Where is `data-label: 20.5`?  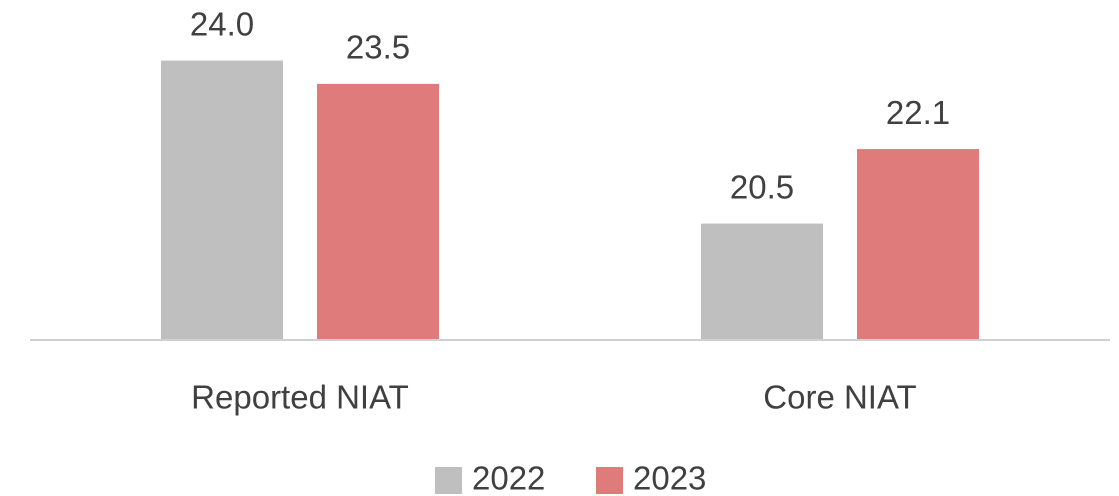 data-label: 20.5 is located at coordinates (762, 186).